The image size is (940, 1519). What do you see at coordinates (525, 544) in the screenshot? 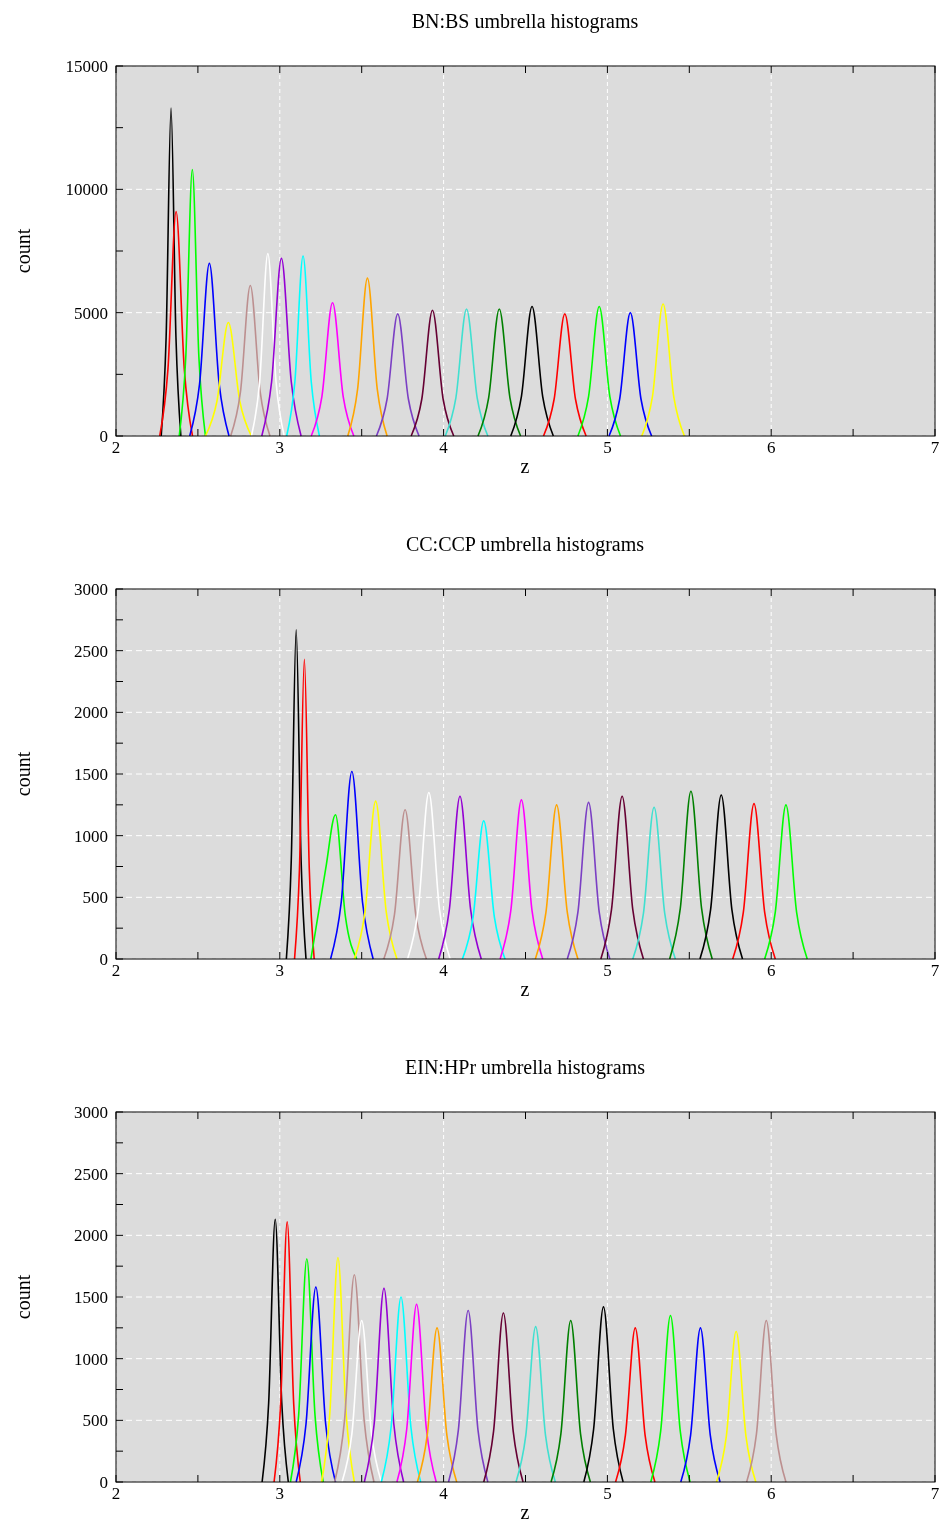
I see `chart-title: CC:CCP umbrella histograms` at bounding box center [525, 544].